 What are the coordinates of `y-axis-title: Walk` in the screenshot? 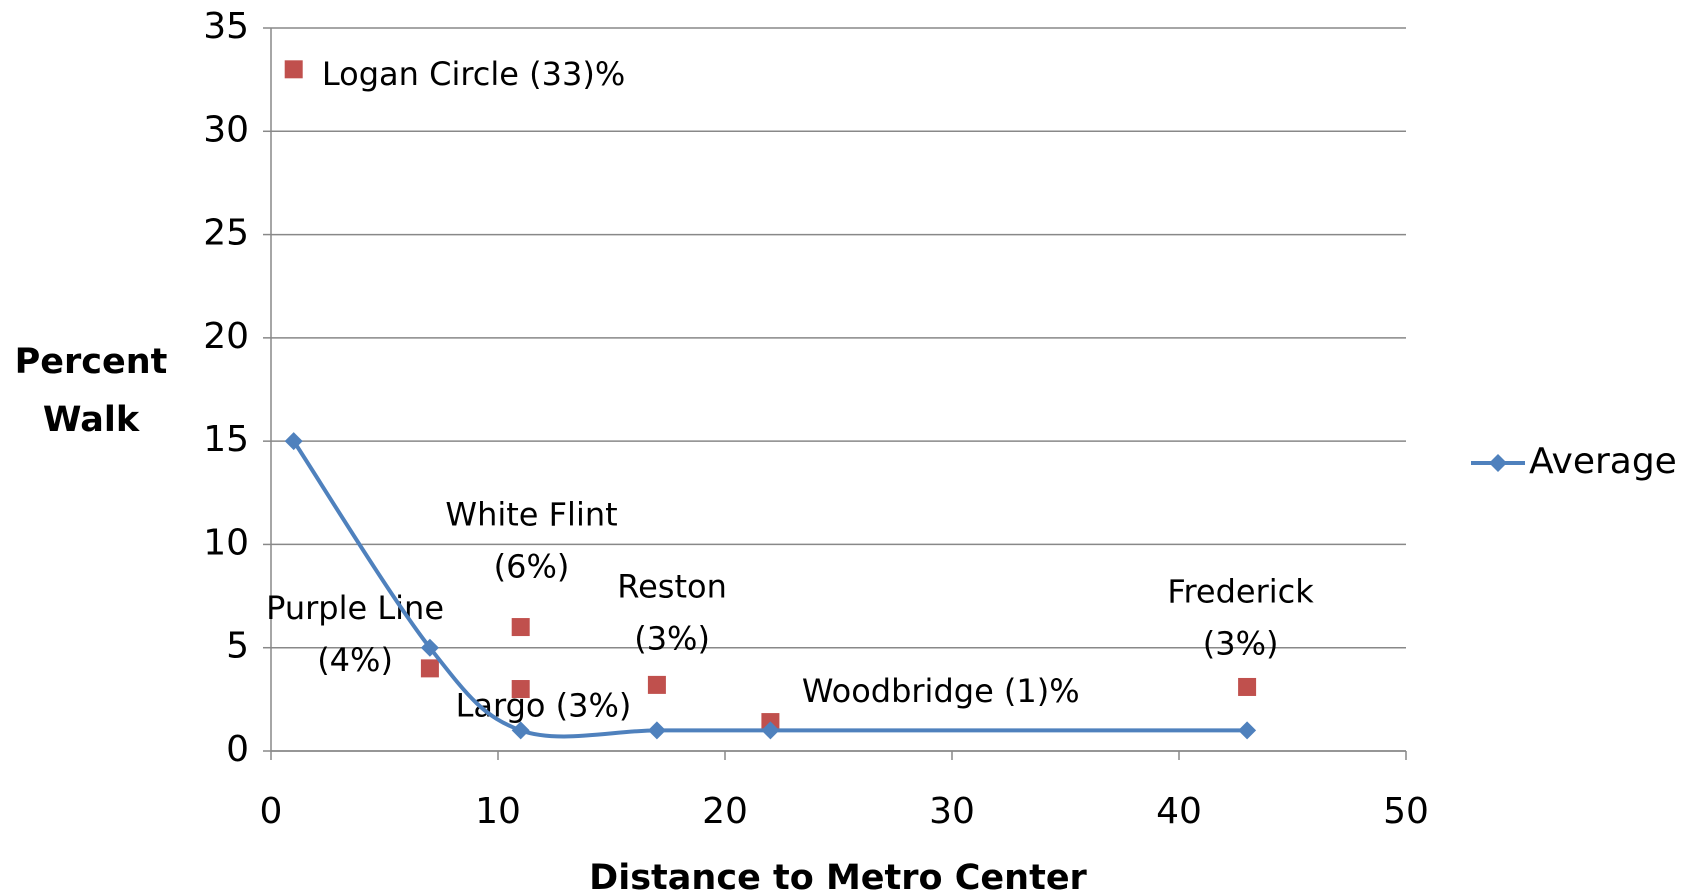 It's located at (91, 420).